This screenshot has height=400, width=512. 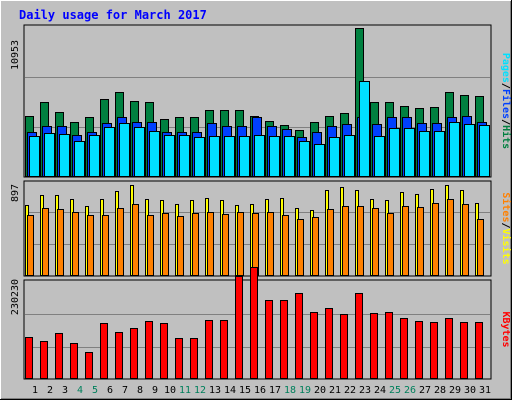 I want to click on day-label-18: 18, so click(x=290, y=390).